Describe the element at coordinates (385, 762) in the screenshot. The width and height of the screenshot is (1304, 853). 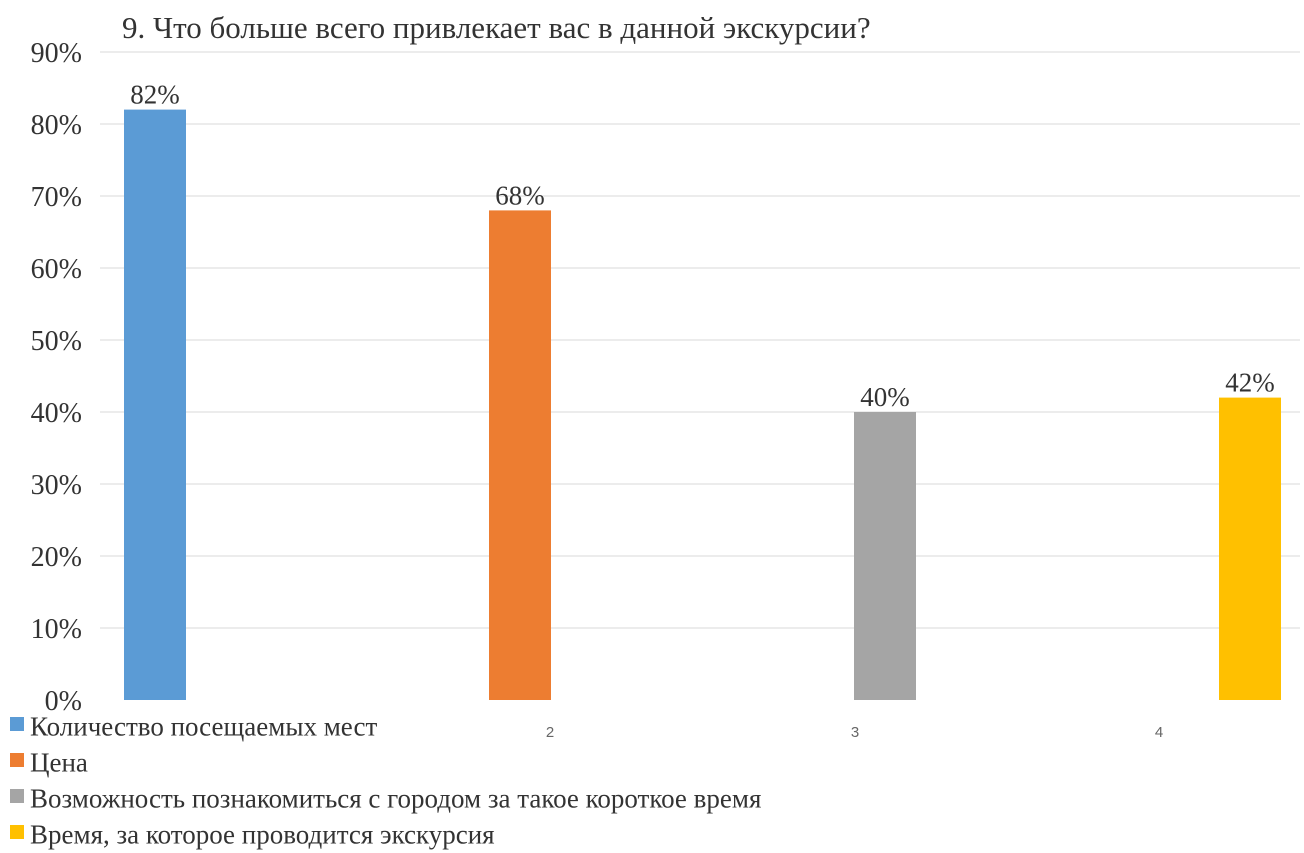
I see `legend-item: Цена` at that location.